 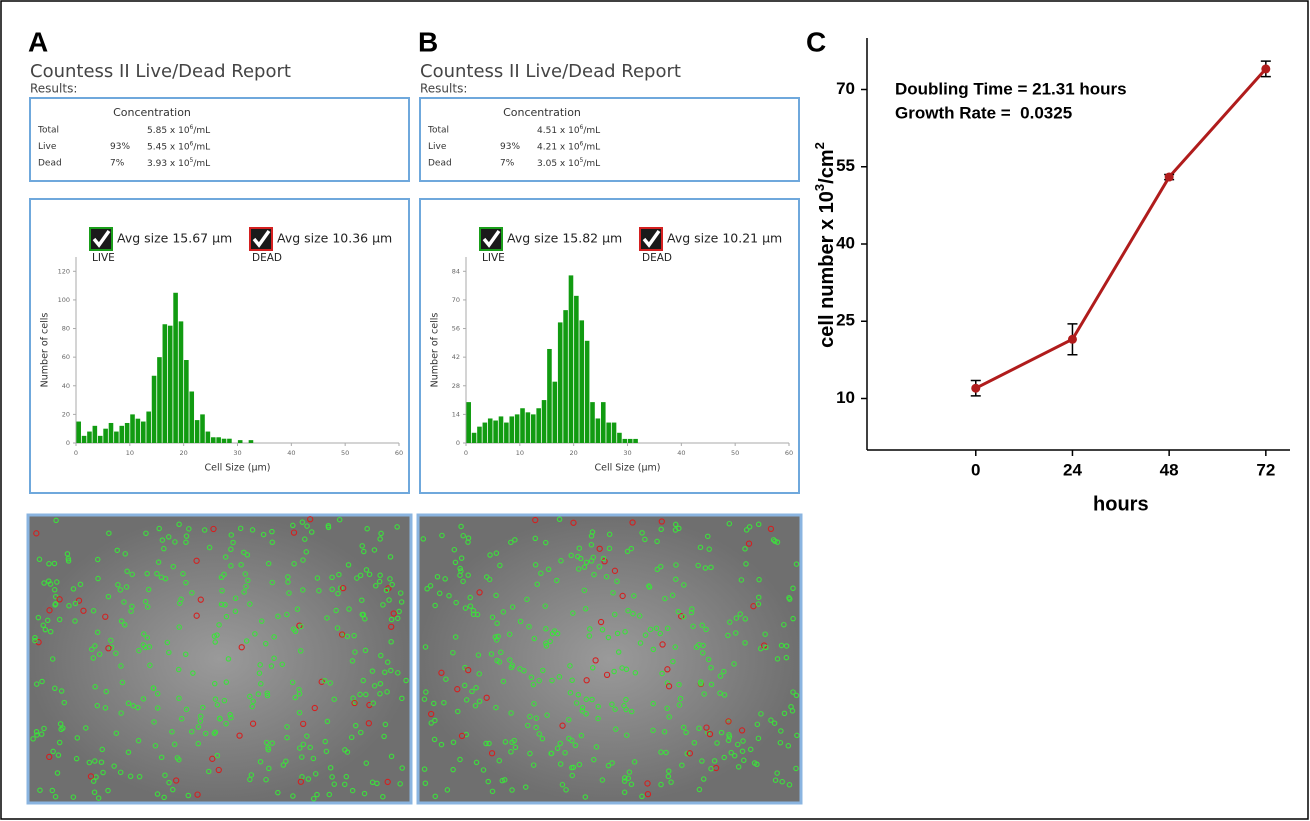 I want to click on row-value: 3.05 x 105/mL, so click(x=568, y=163).